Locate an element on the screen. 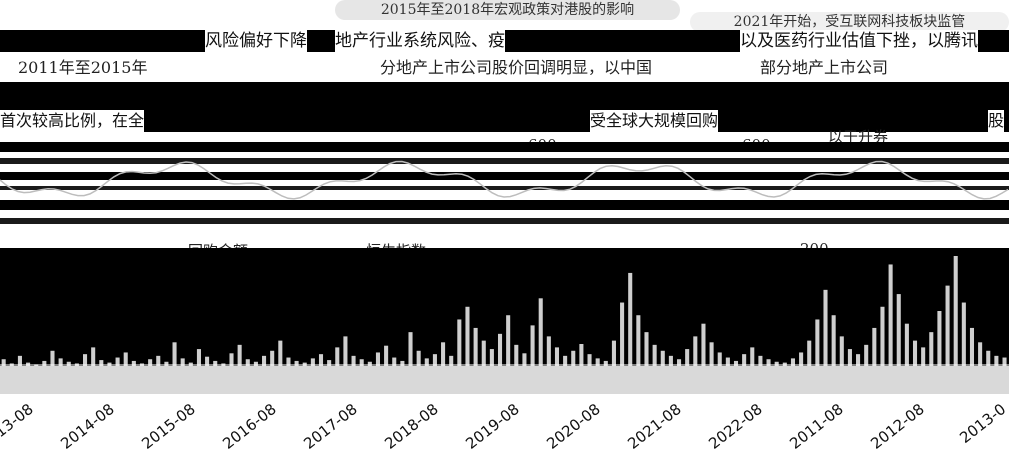 This screenshot has height=462, width=1009. annotation-line-3-far: 股 is located at coordinates (996, 121).